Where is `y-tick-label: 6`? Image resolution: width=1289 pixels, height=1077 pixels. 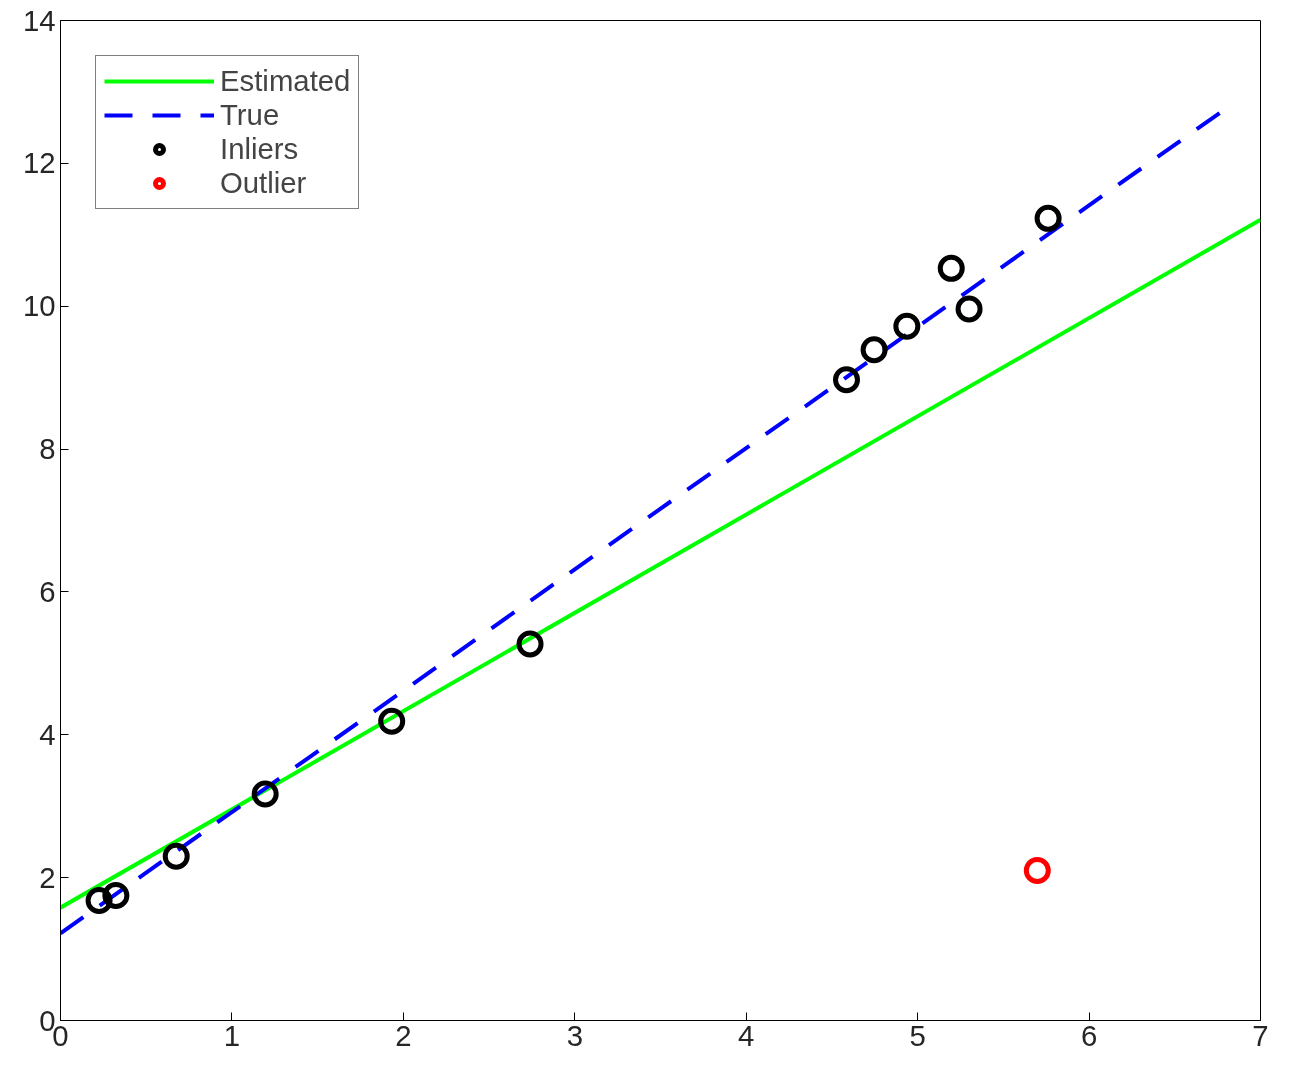 y-tick-label: 6 is located at coordinates (47, 591).